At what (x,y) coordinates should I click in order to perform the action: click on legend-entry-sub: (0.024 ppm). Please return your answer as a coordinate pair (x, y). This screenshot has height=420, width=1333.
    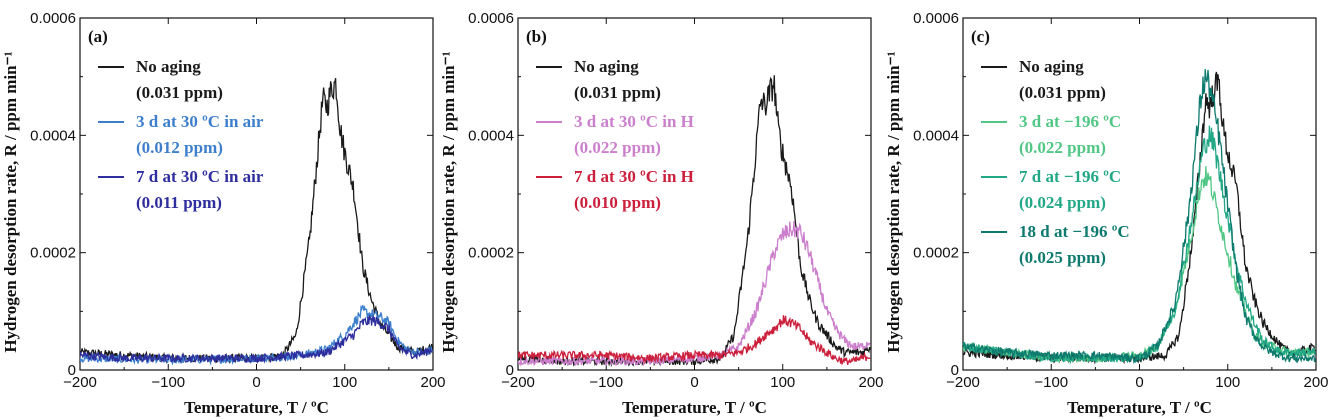
    Looking at the image, I should click on (1062, 202).